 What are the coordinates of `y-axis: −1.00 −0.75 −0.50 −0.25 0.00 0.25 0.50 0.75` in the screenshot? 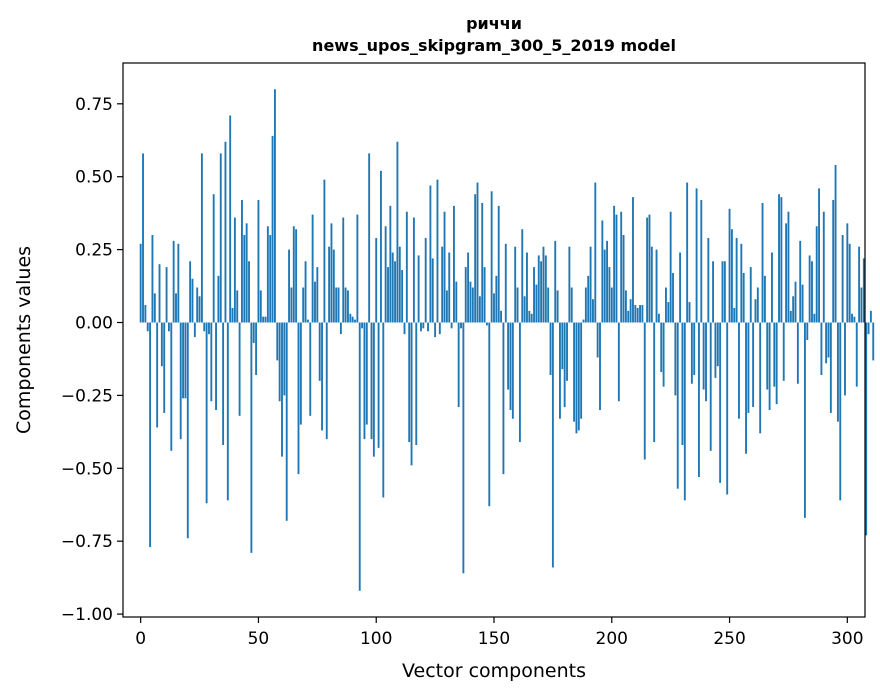 It's located at (92, 360).